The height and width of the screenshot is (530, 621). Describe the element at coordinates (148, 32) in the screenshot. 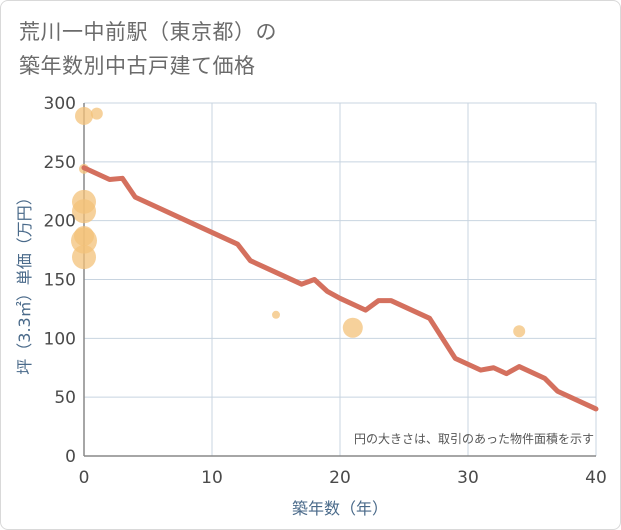

I see `title-line-1: 荒川一中前駅（東京都）の` at that location.